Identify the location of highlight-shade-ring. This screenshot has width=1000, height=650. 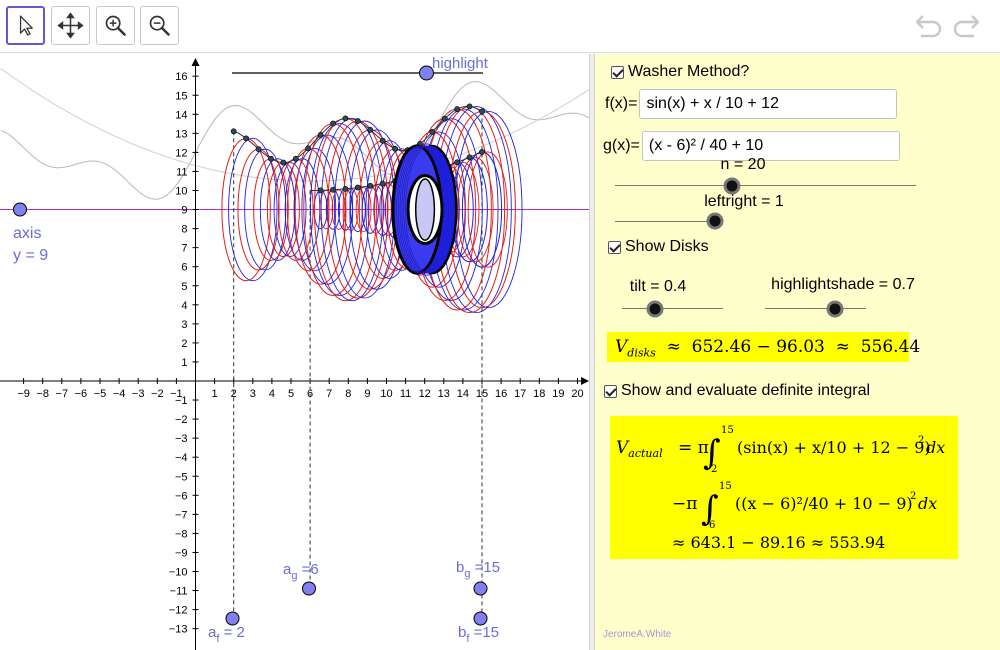
(430, 209).